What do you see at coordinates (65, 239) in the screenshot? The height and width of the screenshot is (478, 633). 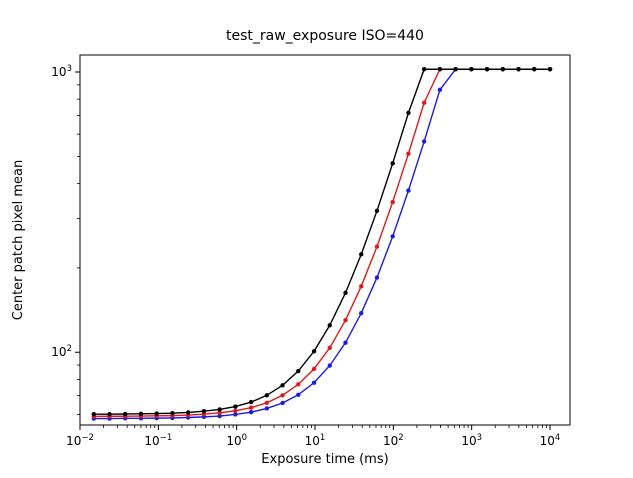 I see `y-axis: 102 103` at bounding box center [65, 239].